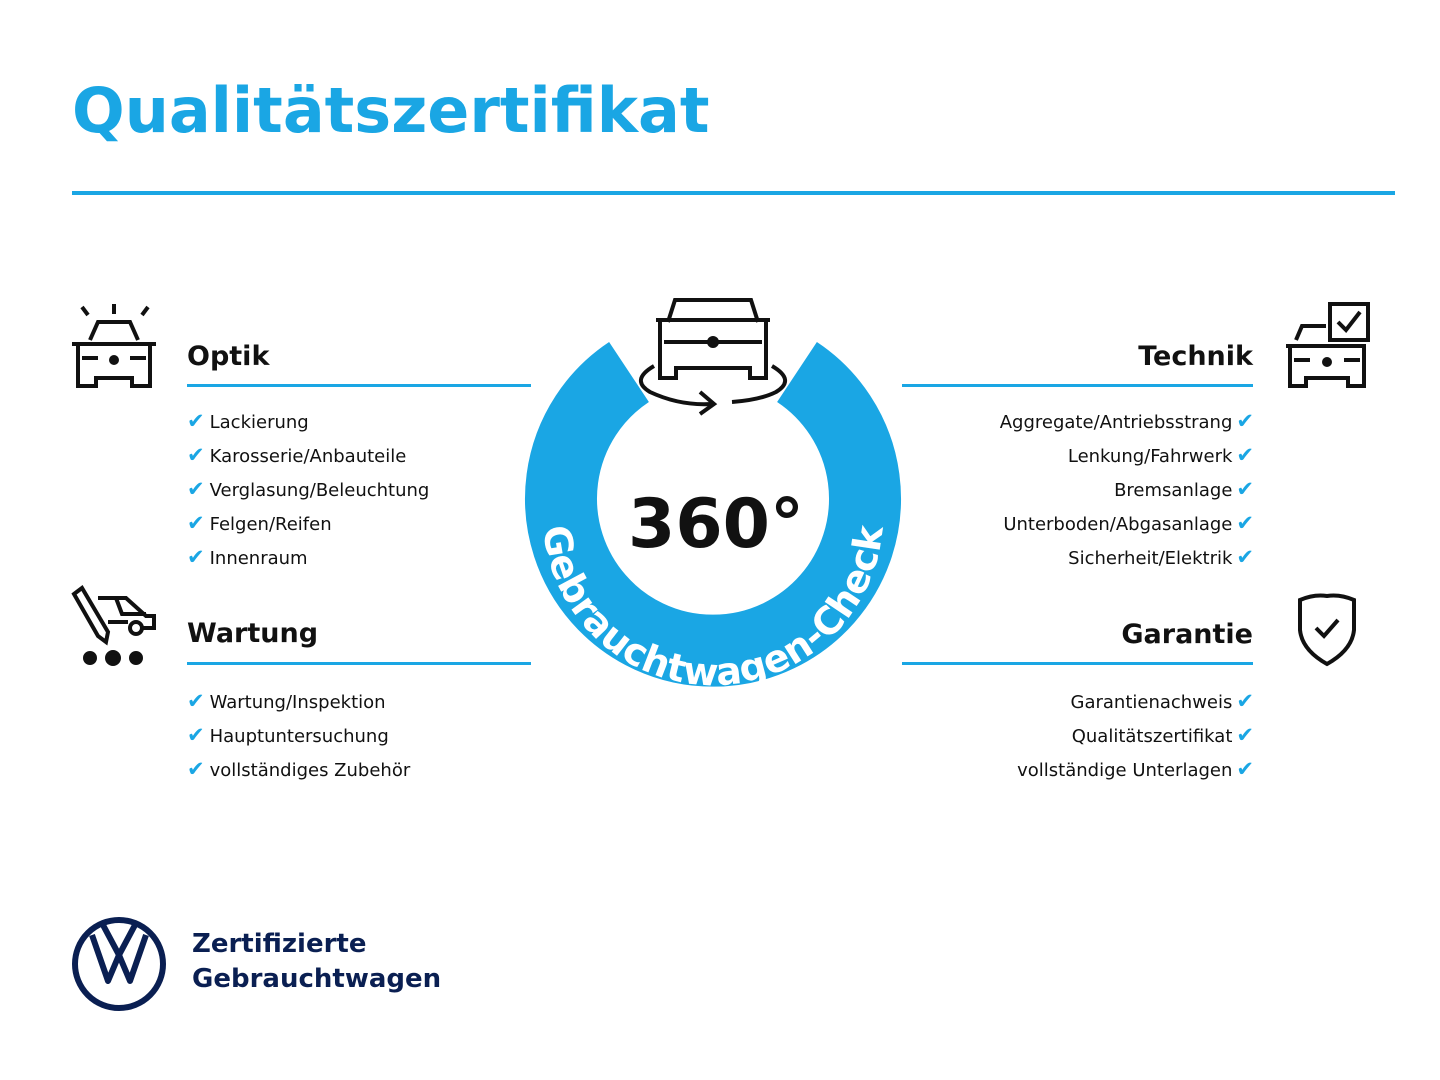 This screenshot has height=1080, width=1440. What do you see at coordinates (119, 964) in the screenshot?
I see `vw-logo` at bounding box center [119, 964].